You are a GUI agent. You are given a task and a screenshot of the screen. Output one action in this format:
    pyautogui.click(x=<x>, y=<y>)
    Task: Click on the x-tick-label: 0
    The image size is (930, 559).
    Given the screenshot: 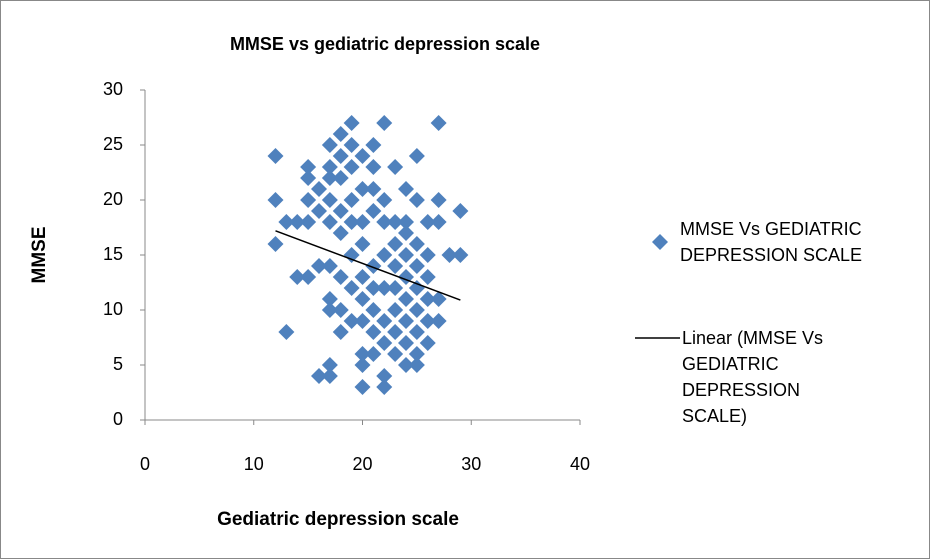 What is the action you would take?
    pyautogui.click(x=145, y=464)
    